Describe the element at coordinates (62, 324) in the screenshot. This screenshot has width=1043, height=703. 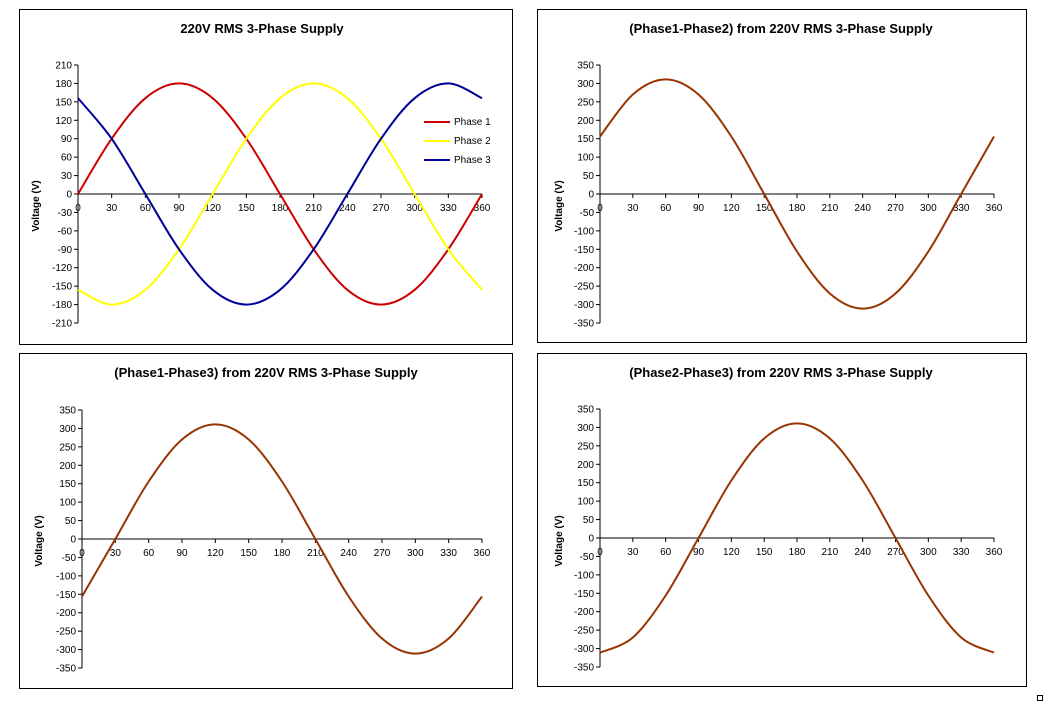
I see `y-tick-label: -210` at that location.